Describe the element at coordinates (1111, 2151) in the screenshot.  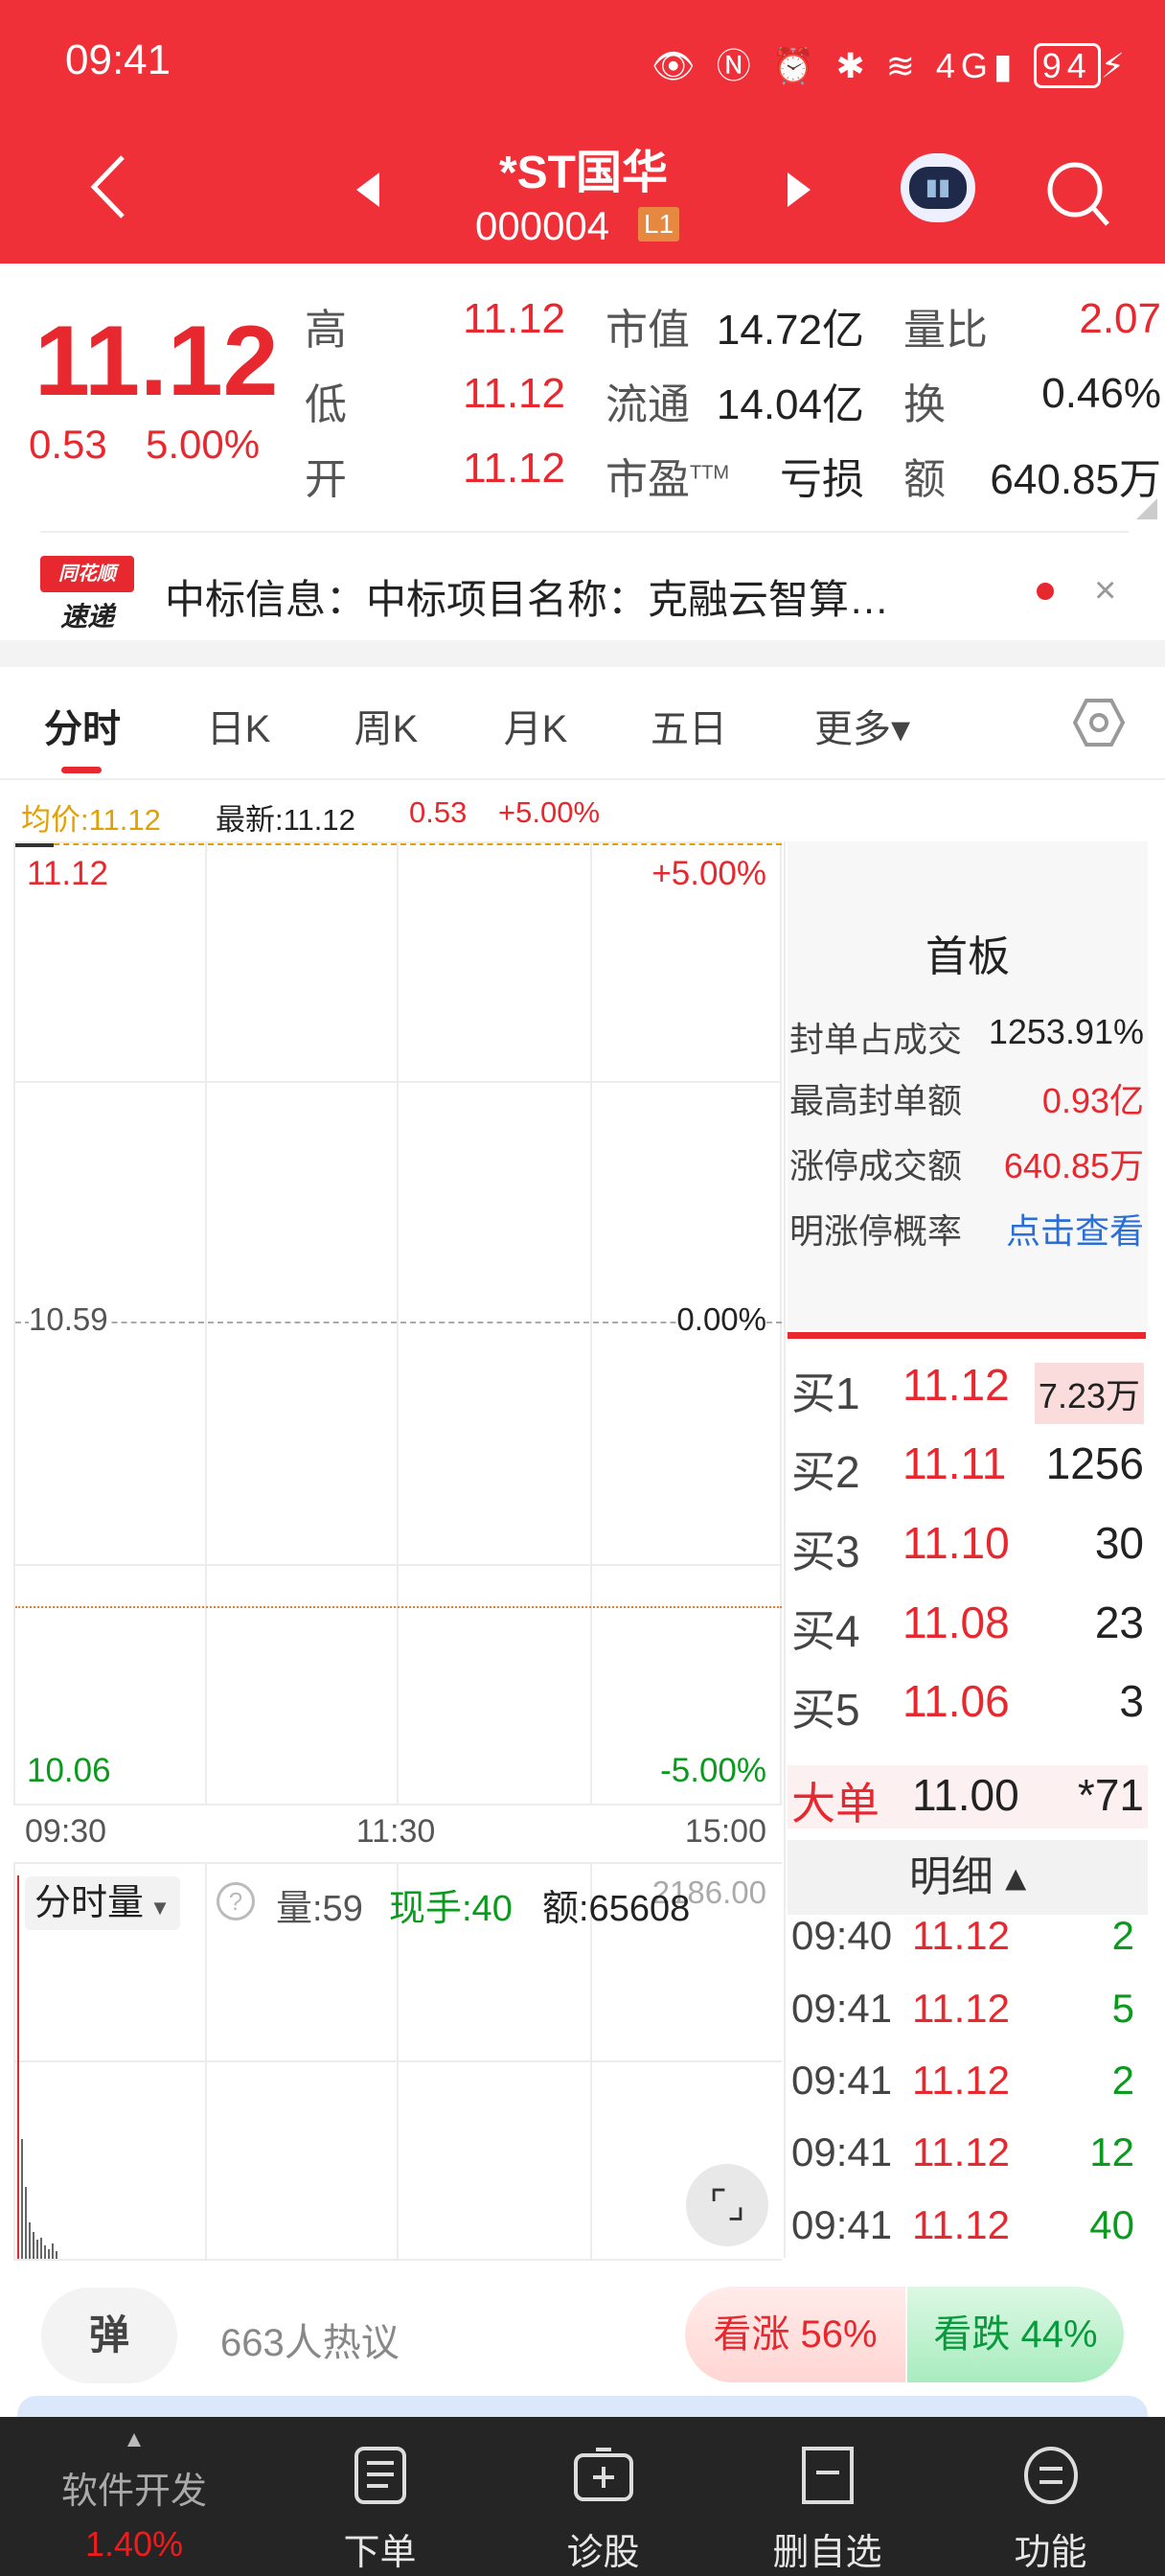
I see `tick-volume: 12` at that location.